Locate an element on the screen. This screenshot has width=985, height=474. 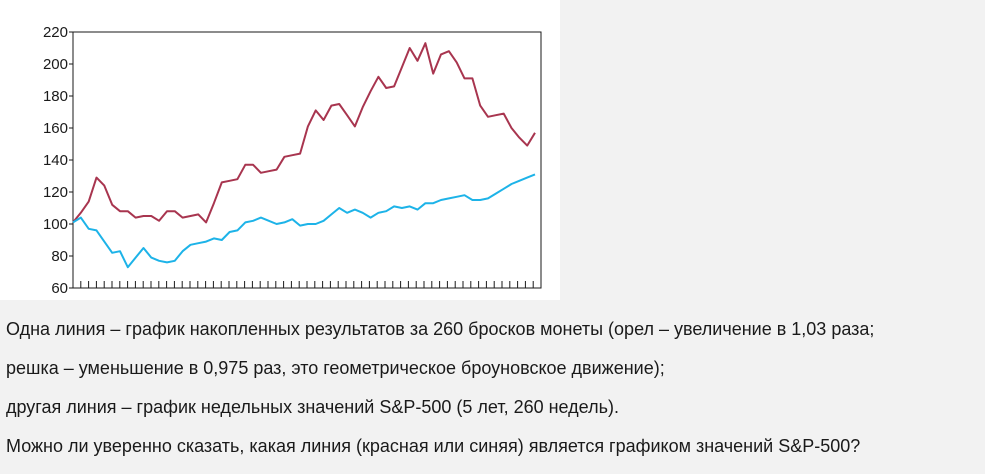
y-tick-label: 60 is located at coordinates (59, 288).